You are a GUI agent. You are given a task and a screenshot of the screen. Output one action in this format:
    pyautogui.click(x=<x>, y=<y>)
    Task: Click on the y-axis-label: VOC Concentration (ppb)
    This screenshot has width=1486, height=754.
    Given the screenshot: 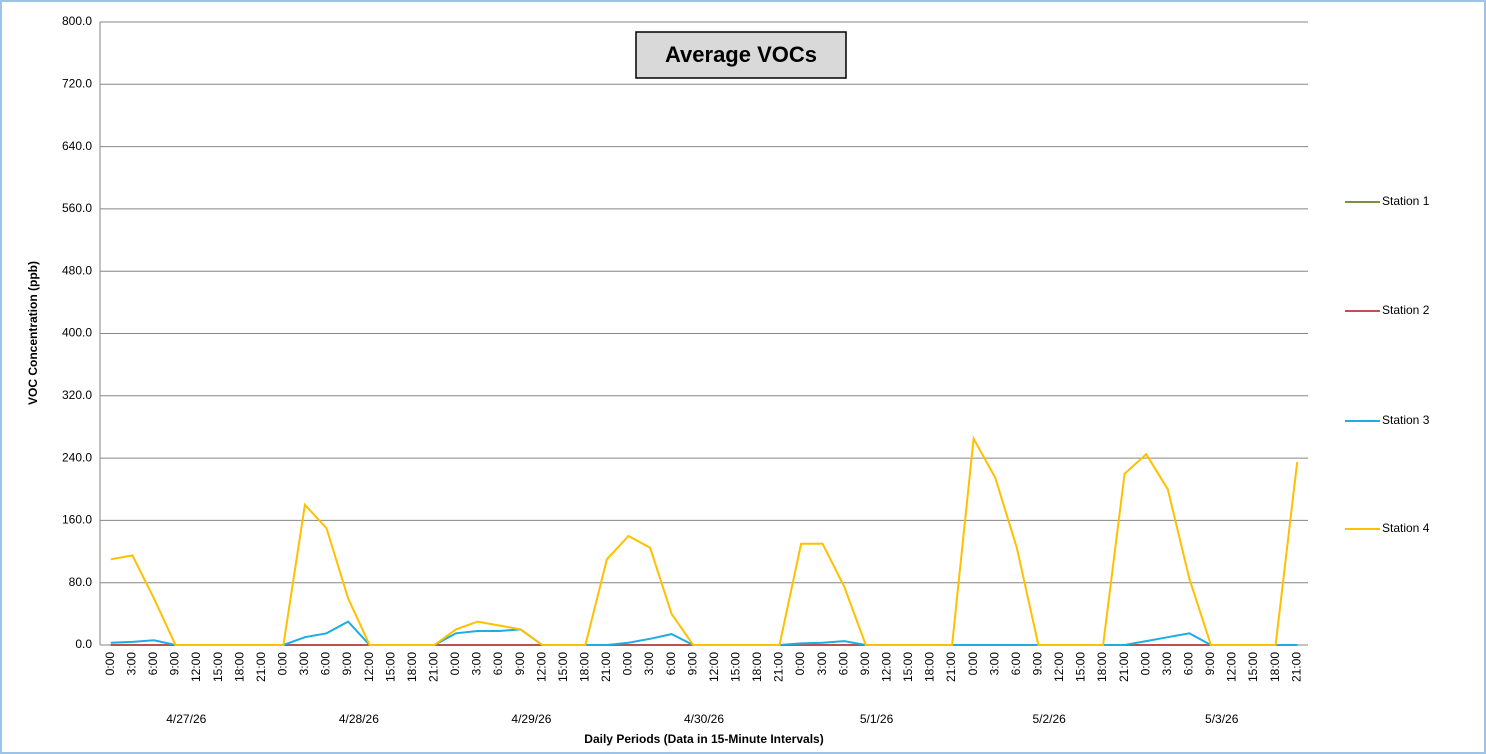 What is the action you would take?
    pyautogui.click(x=33, y=333)
    